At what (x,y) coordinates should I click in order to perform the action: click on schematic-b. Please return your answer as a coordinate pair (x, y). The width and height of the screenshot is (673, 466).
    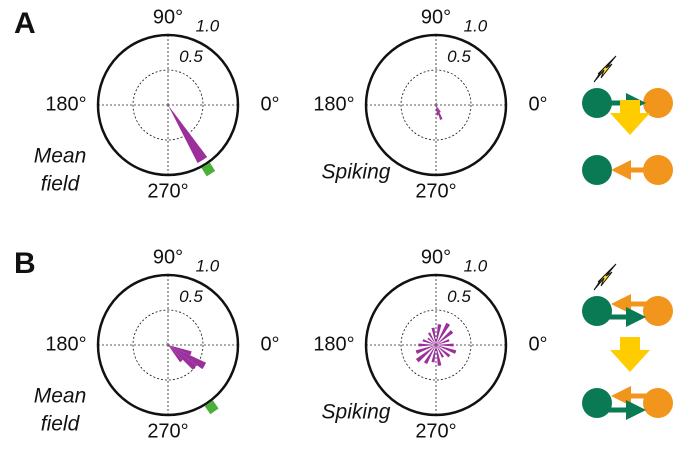
    Looking at the image, I should click on (627, 341).